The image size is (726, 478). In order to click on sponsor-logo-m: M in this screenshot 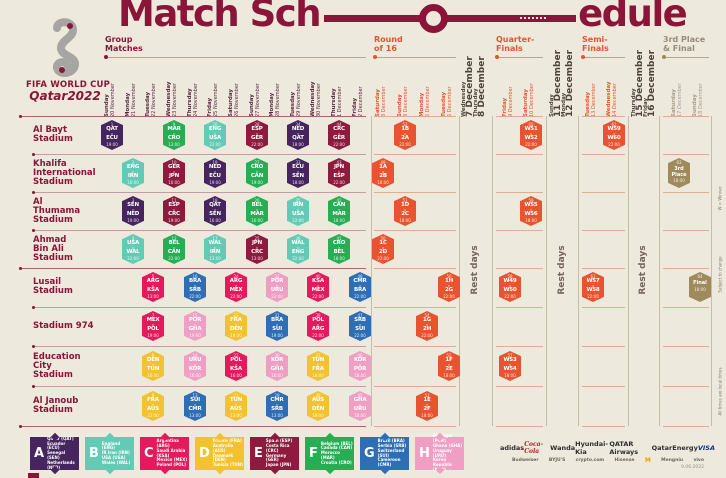, I will do `click(647, 460)`.